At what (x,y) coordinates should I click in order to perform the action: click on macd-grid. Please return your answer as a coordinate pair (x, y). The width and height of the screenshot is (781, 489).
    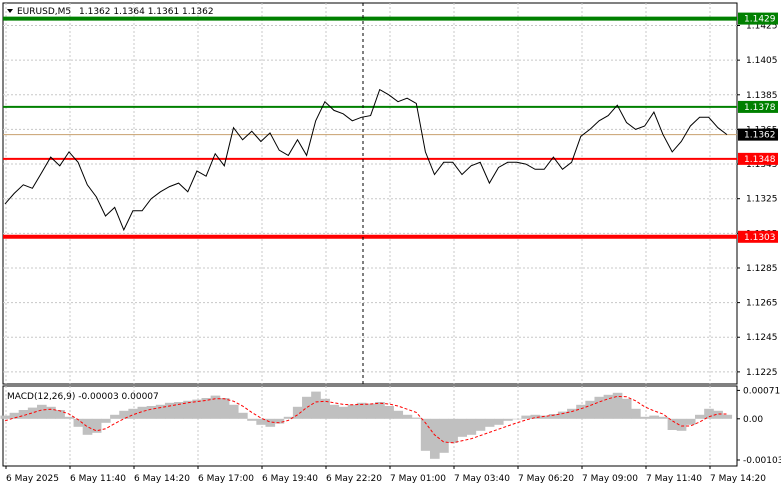
    Looking at the image, I should click on (358, 426).